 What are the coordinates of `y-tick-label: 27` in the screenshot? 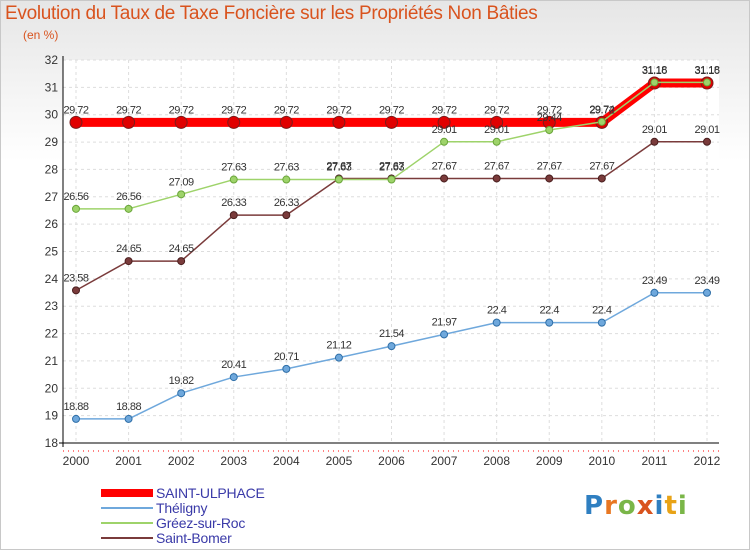 It's located at (52, 197).